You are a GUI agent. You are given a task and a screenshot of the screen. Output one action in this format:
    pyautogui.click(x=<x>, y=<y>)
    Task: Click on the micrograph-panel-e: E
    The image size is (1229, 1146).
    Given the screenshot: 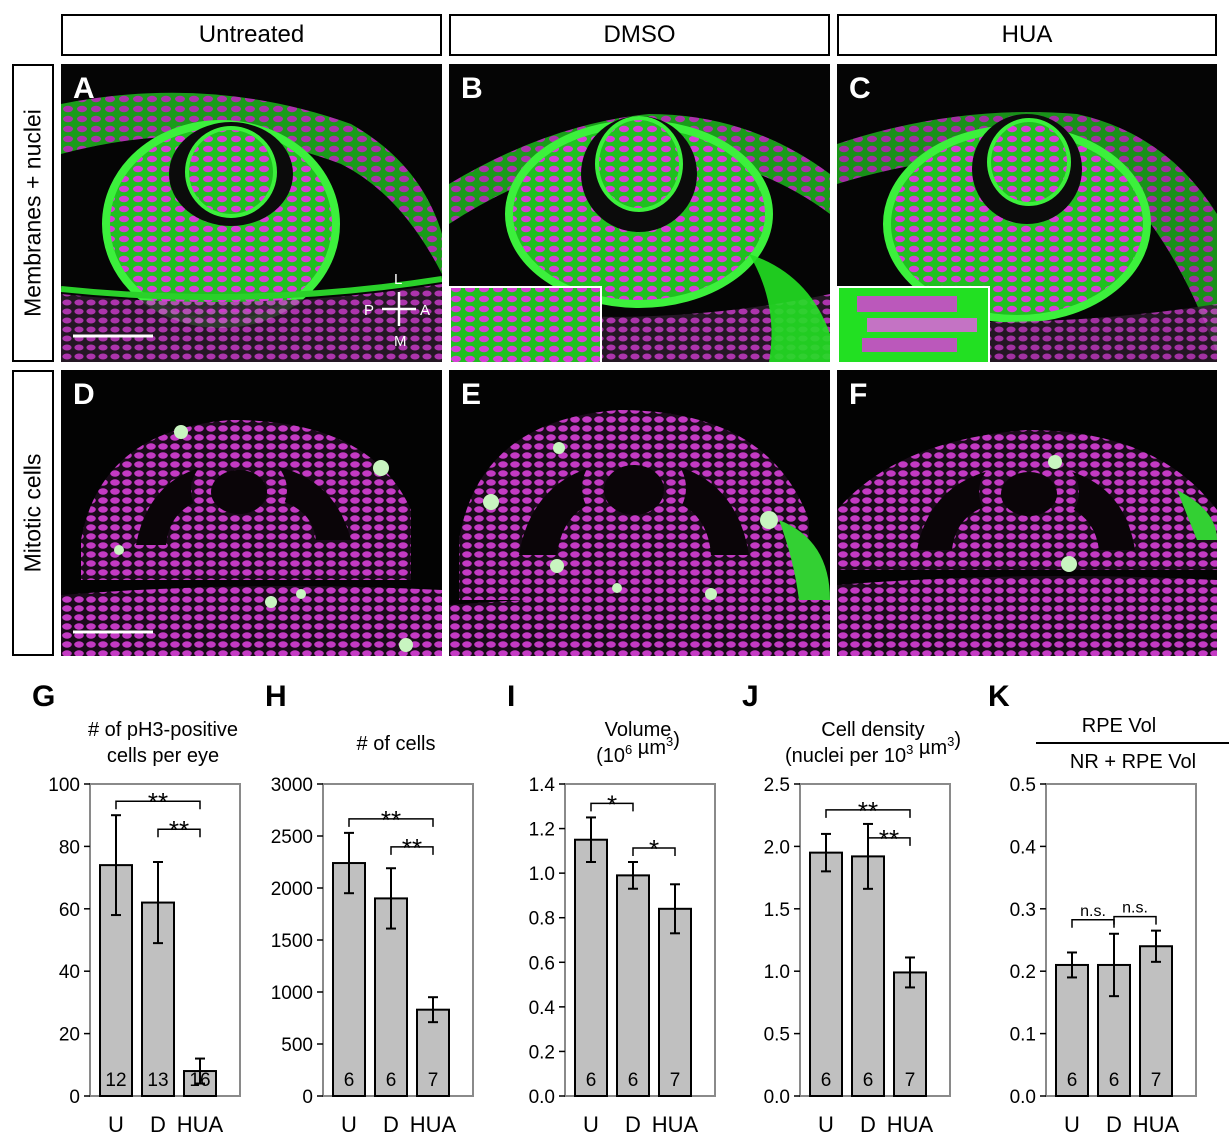 What is the action you would take?
    pyautogui.click(x=639, y=513)
    